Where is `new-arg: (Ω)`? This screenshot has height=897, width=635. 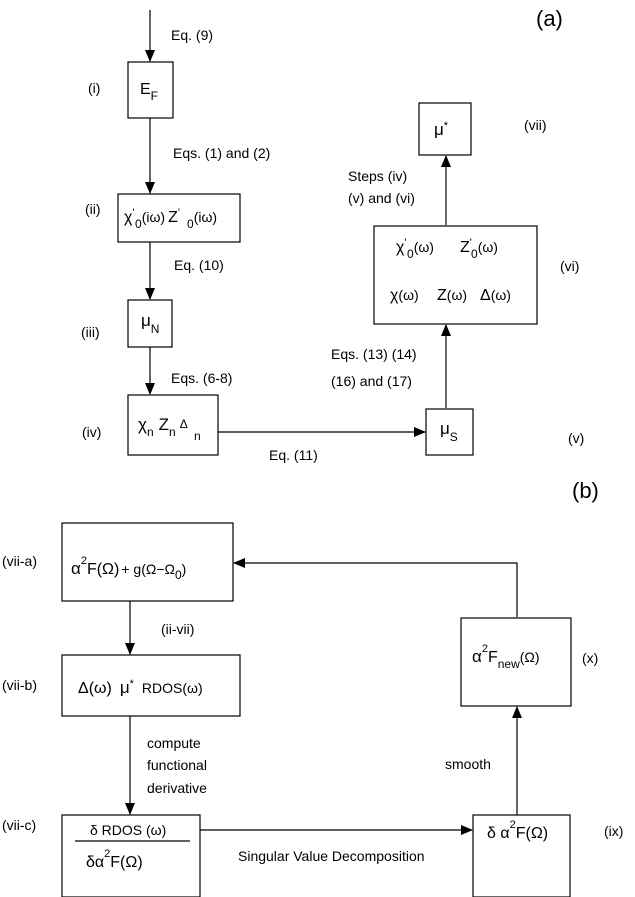 new-arg: (Ω) is located at coordinates (530, 657).